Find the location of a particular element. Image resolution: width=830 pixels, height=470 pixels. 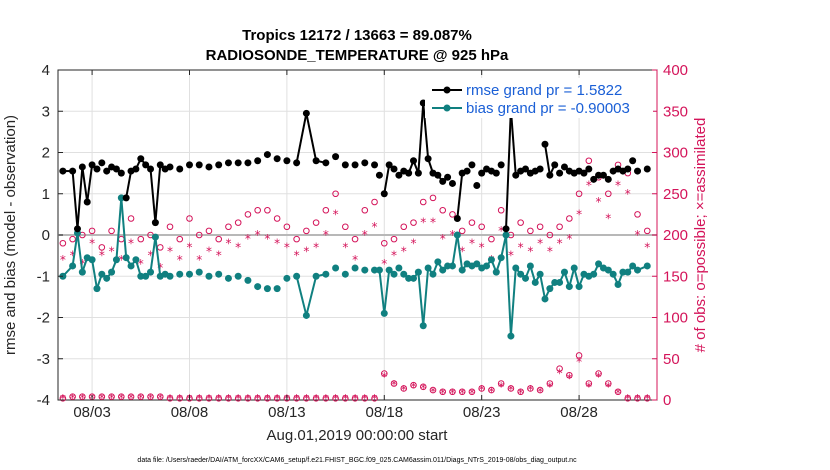

x-tick-label: 08/23 is located at coordinates (482, 412).